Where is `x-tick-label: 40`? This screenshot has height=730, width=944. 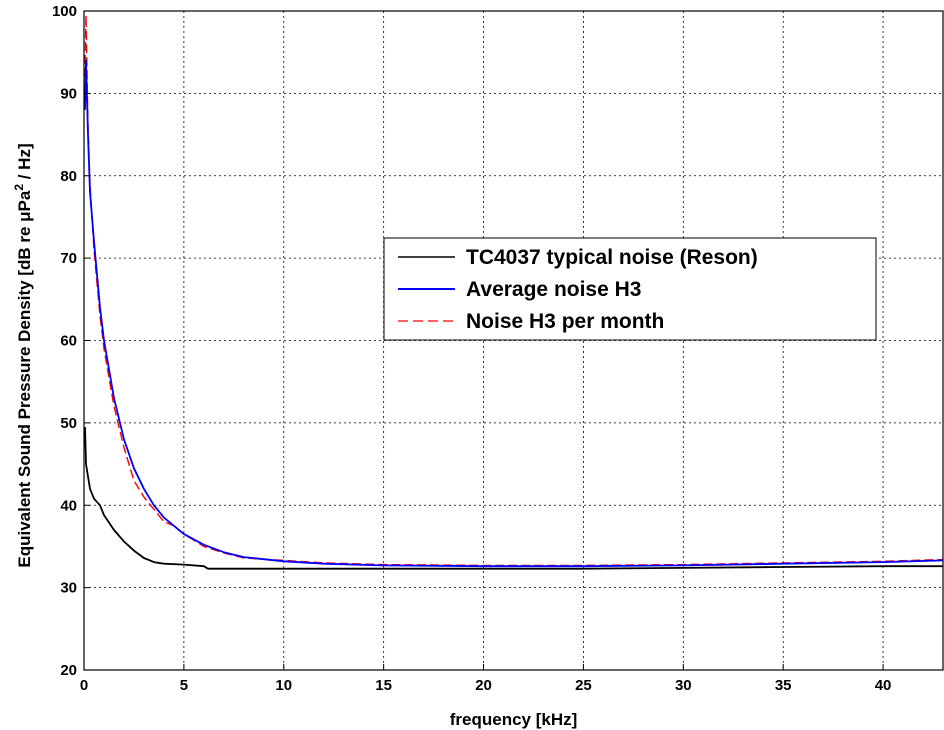
x-tick-label: 40 is located at coordinates (883, 685).